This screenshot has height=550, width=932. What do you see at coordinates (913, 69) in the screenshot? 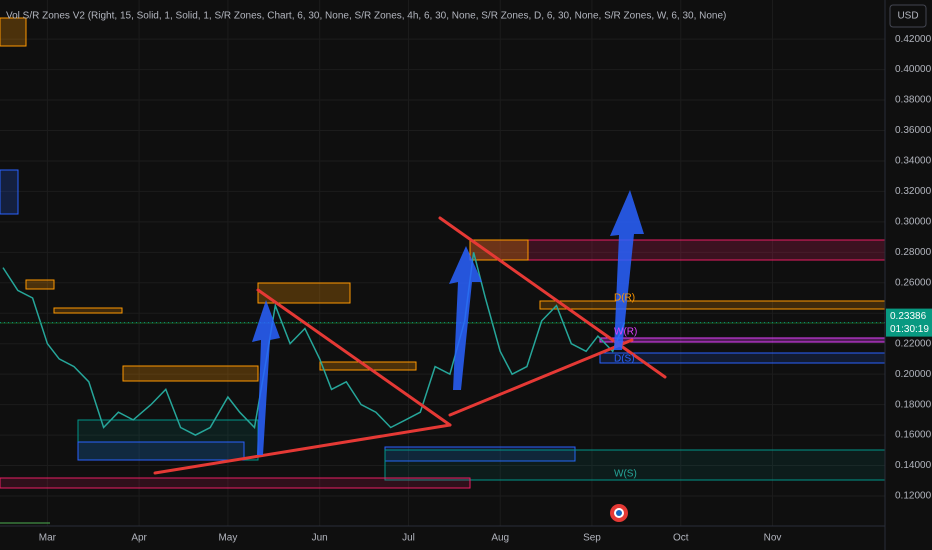
I see `y-tick-label: 0.40000` at bounding box center [913, 69].